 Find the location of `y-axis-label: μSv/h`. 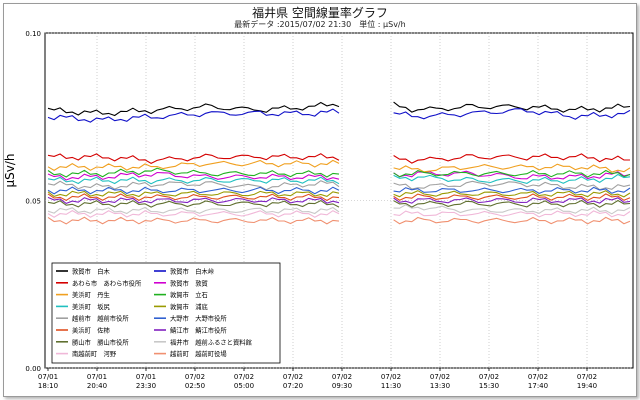

y-axis-label: μSv/h is located at coordinates (10, 170).